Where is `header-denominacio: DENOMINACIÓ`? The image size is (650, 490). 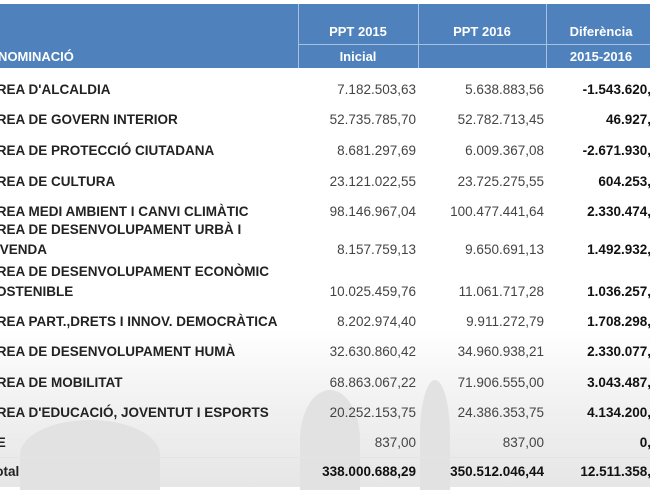 header-denominacio: DENOMINACIÓ is located at coordinates (37, 56).